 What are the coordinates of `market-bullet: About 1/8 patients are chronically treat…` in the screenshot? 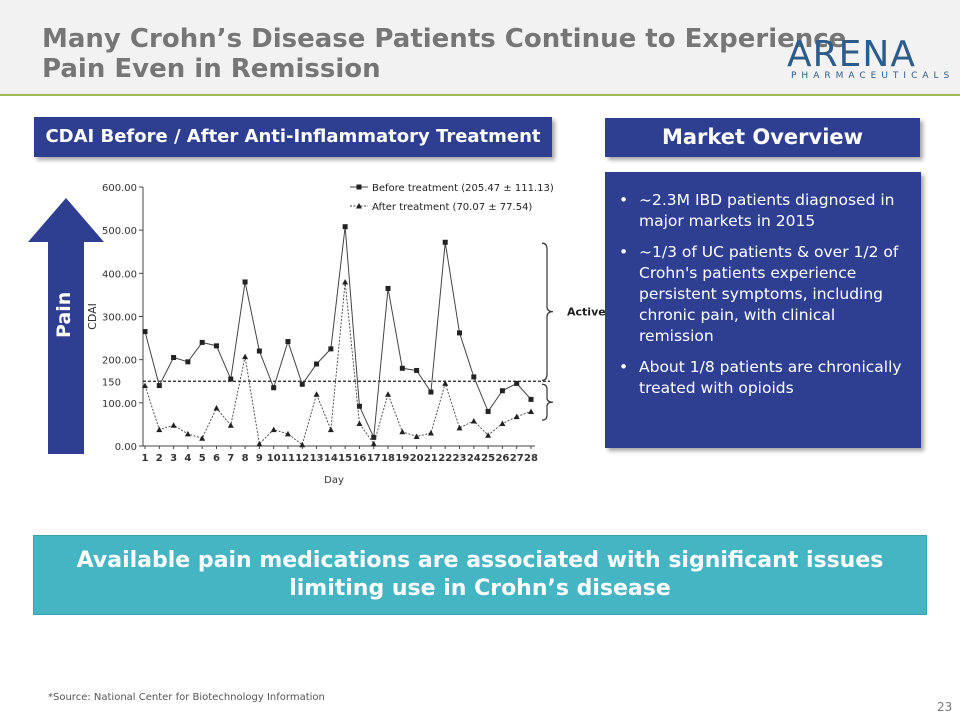 It's located at (763, 378).